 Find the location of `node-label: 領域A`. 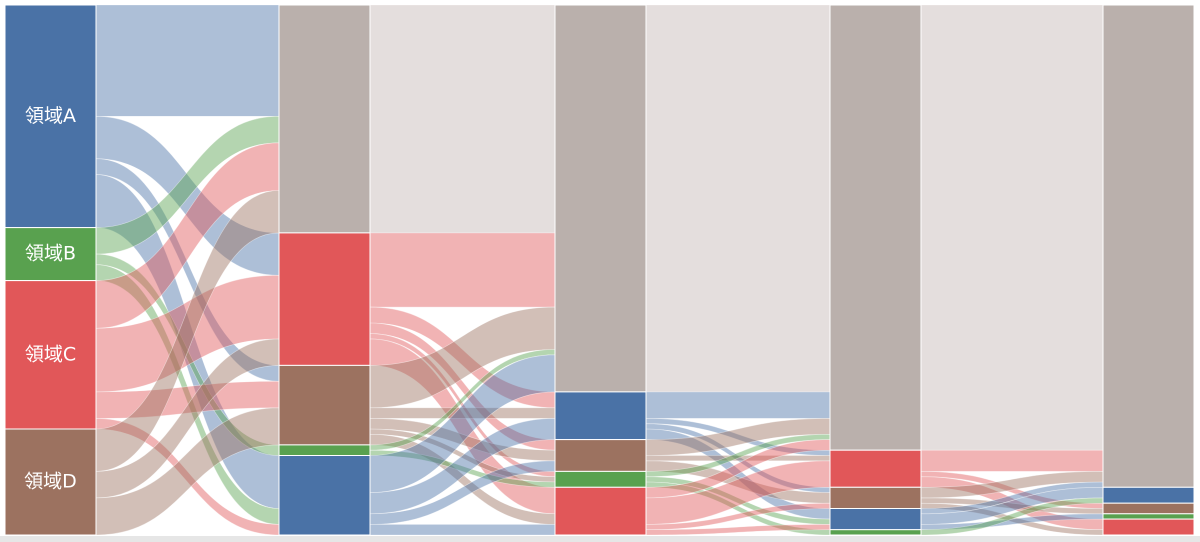

node-label: 領域A is located at coordinates (50, 116).